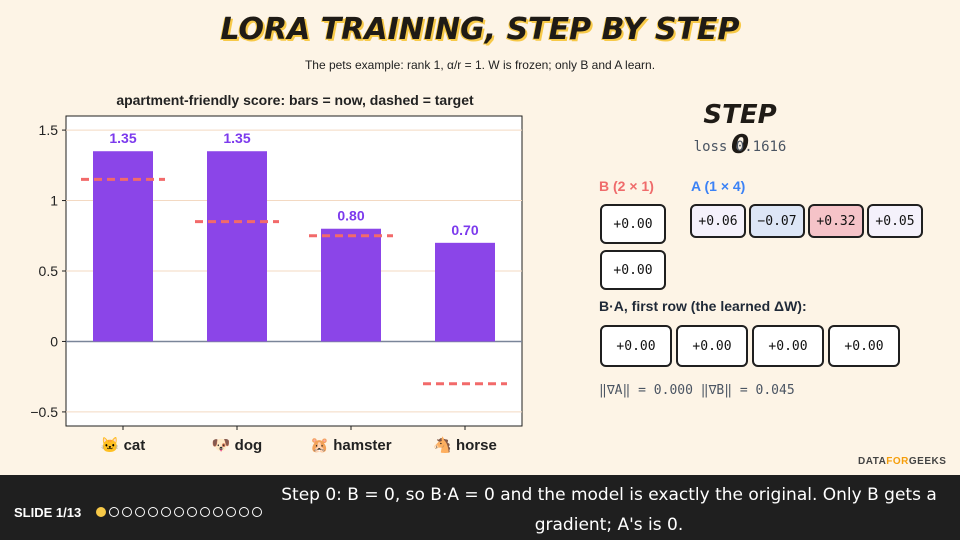 The image size is (960, 540). I want to click on footer-bar, so click(480, 507).